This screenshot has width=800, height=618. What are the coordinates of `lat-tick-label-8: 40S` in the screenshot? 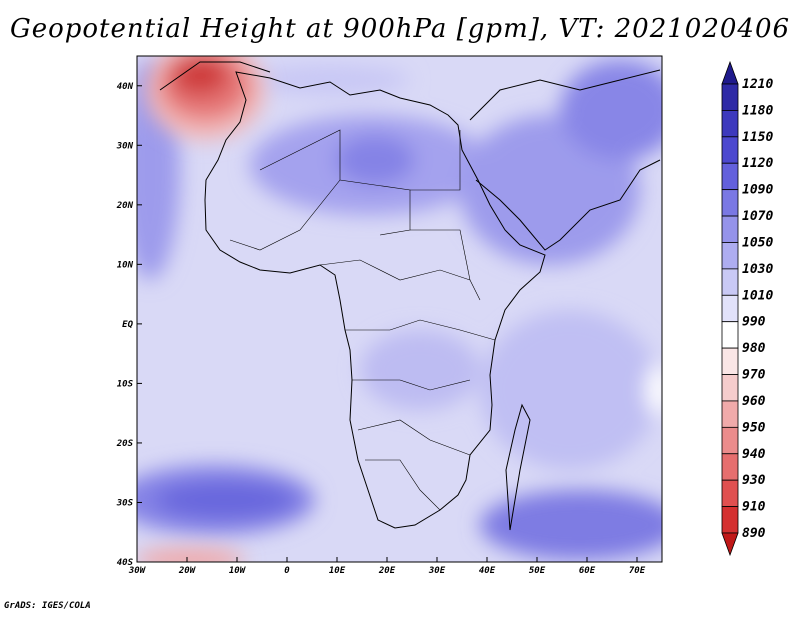 It's located at (125, 563).